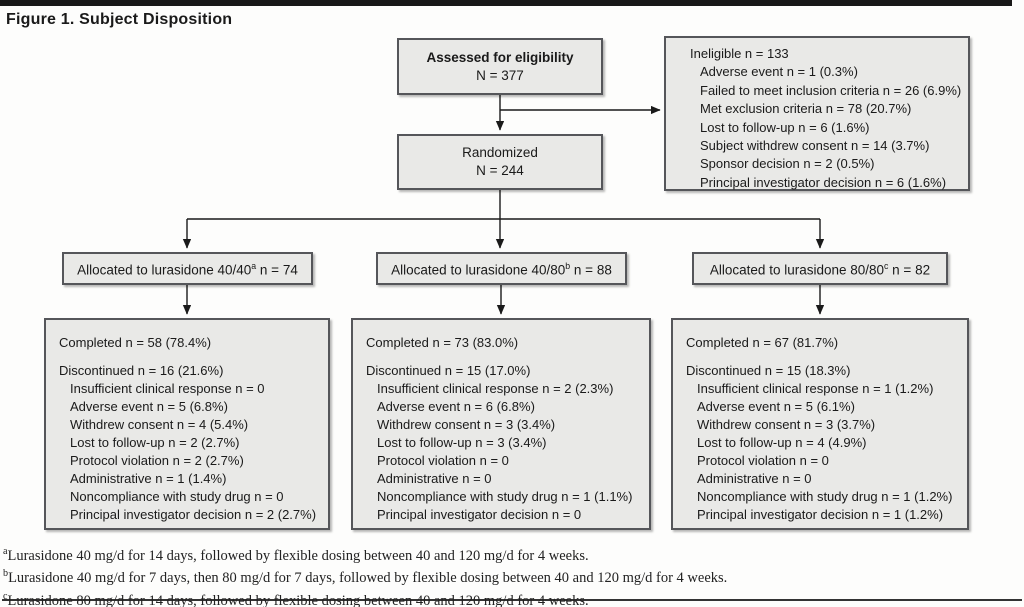 The height and width of the screenshot is (607, 1024). I want to click on discontinued-line: Discontinued n = 16 (21.6%), so click(141, 370).